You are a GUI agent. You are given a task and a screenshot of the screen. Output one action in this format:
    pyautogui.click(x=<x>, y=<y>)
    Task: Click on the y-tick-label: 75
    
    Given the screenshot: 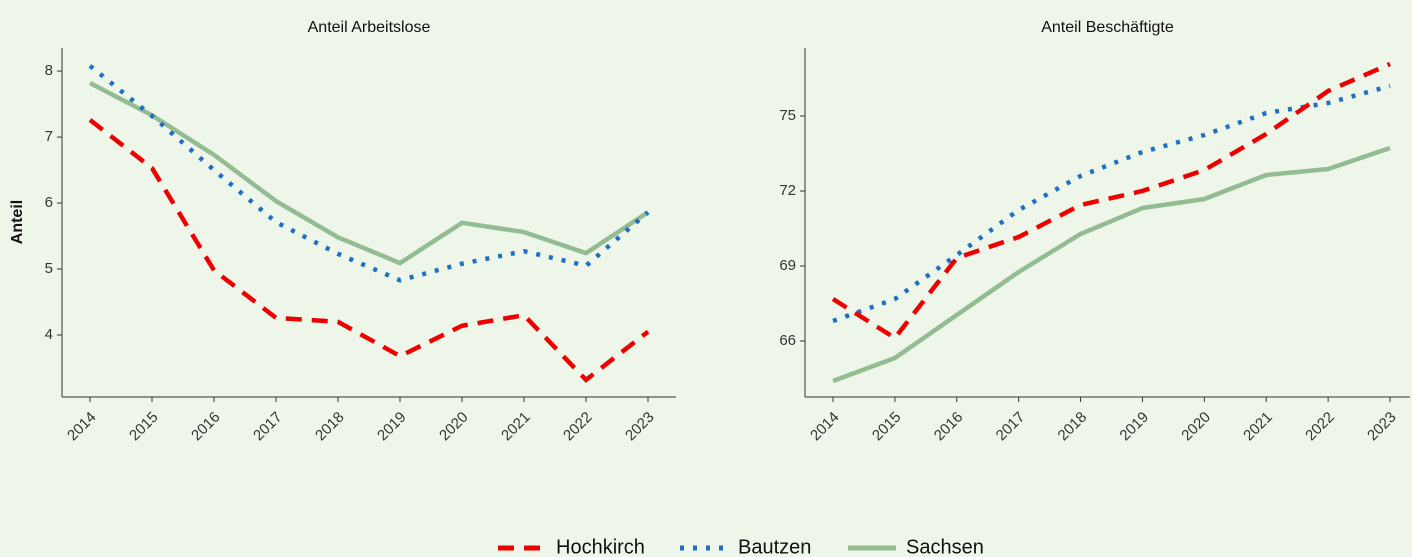 What is the action you would take?
    pyautogui.click(x=787, y=115)
    